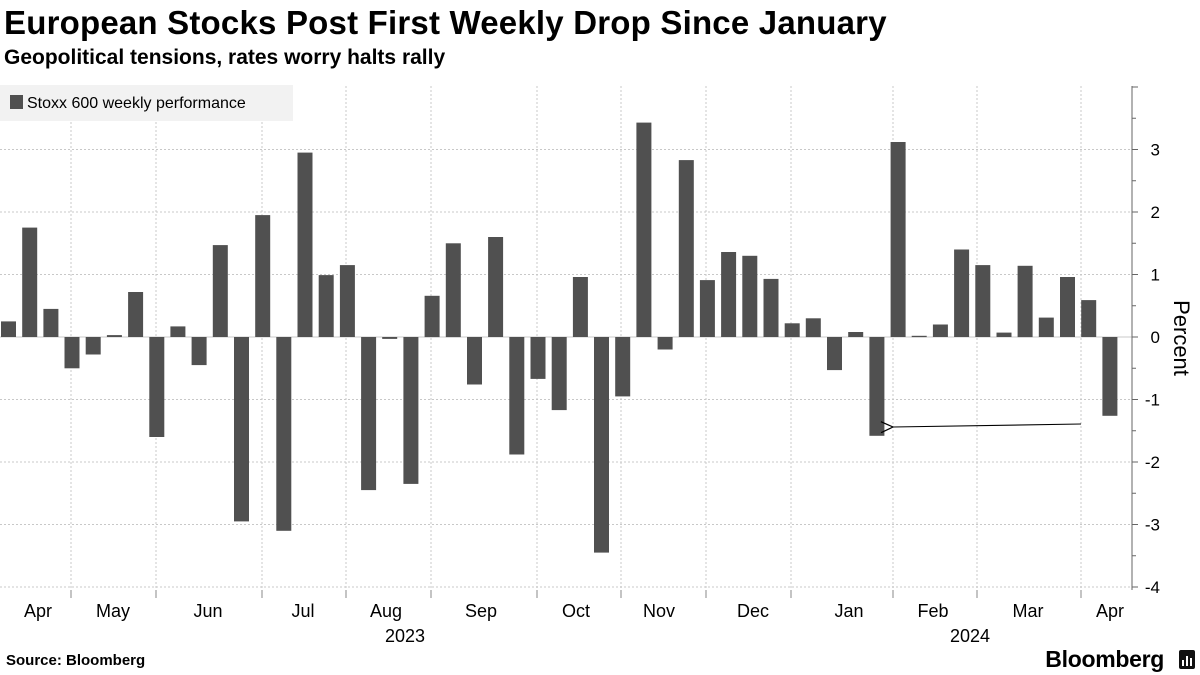  I want to click on x-tick-label: Dec, so click(753, 611).